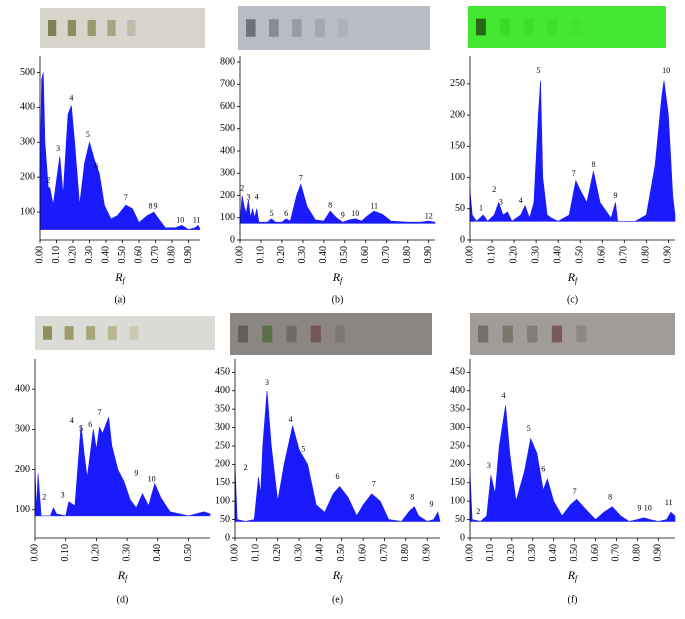  Describe the element at coordinates (337, 456) in the screenshot. I see `densitogram-area` at that location.